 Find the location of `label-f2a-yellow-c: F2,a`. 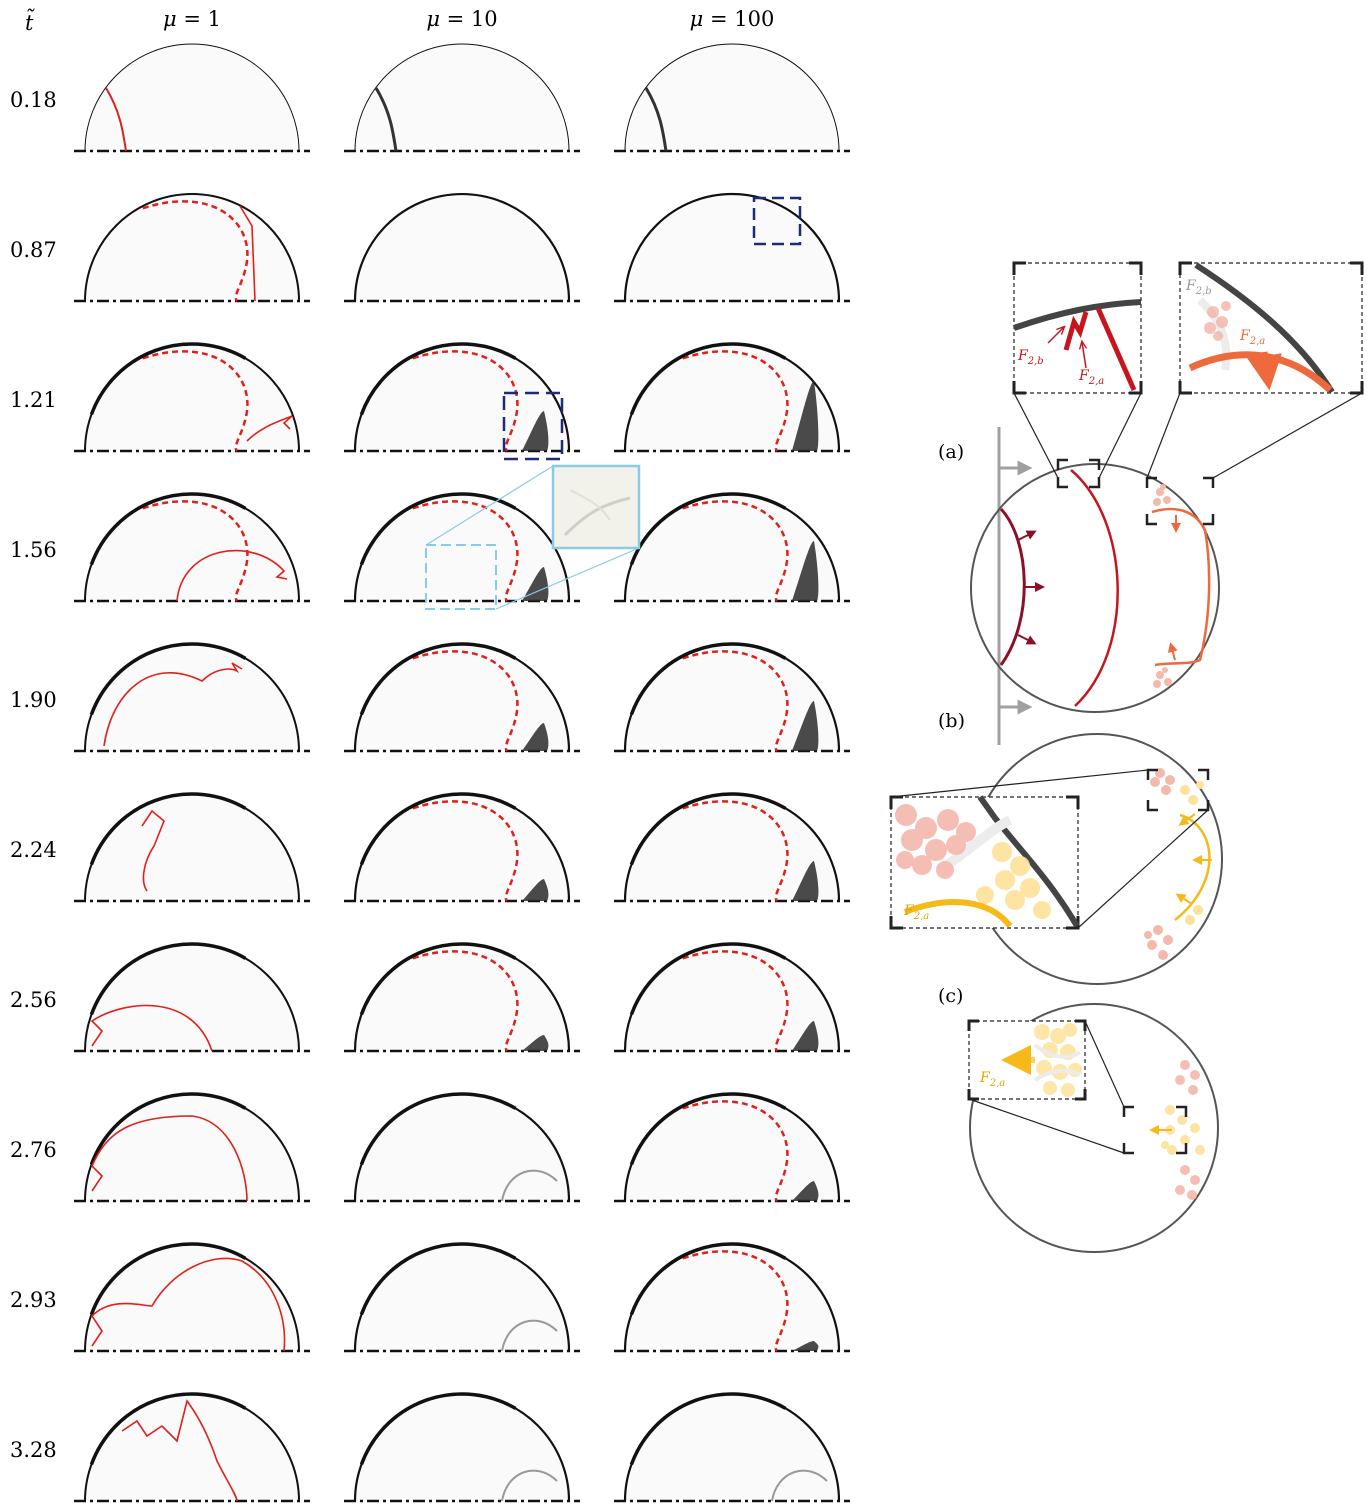

label-f2a-yellow-c: F2,a is located at coordinates (992, 1079).